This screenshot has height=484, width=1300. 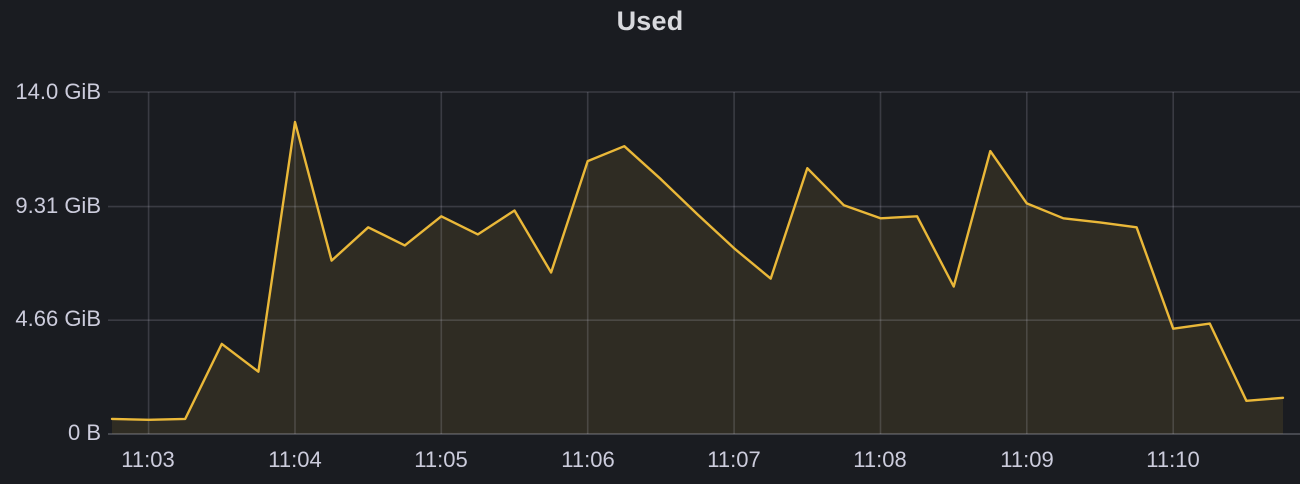 I want to click on x-tick-label: 11:06, so click(x=588, y=459).